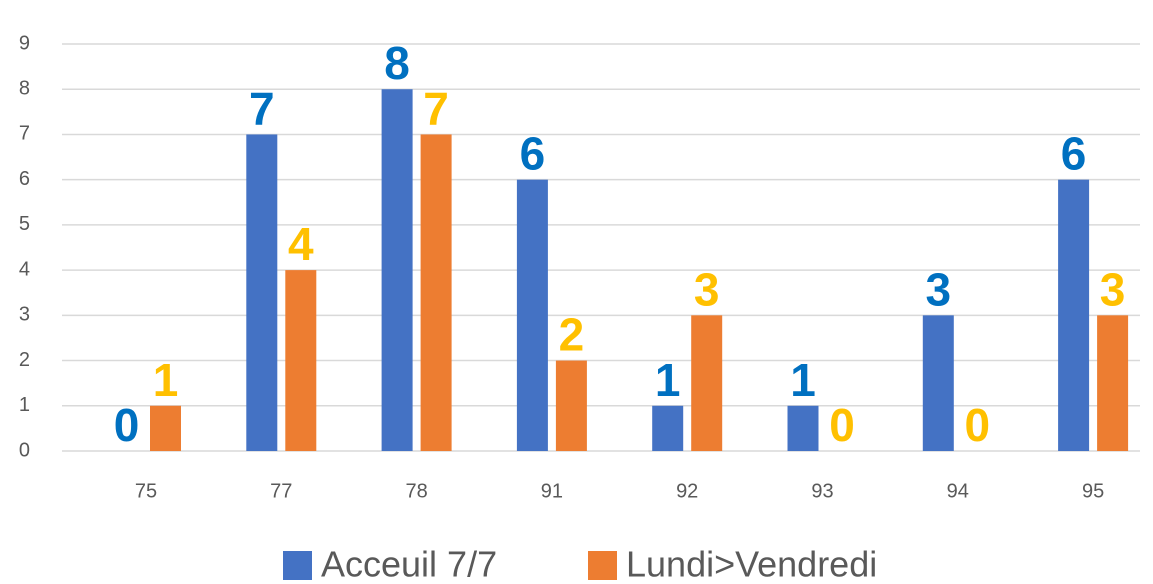  What do you see at coordinates (24, 360) in the screenshot?
I see `y-tick-label: 2` at bounding box center [24, 360].